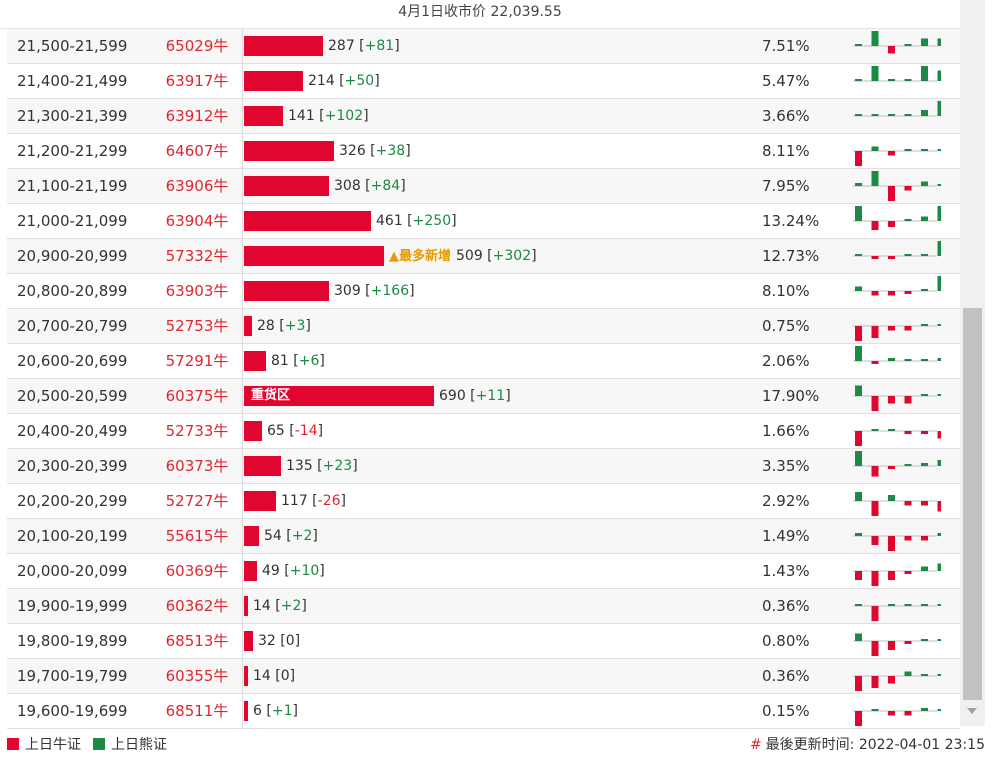  Describe the element at coordinates (483, 396) in the screenshot. I see `table-row: 20,500-20,599 60375牛 重货区 690 [+11] 17.90%` at that location.